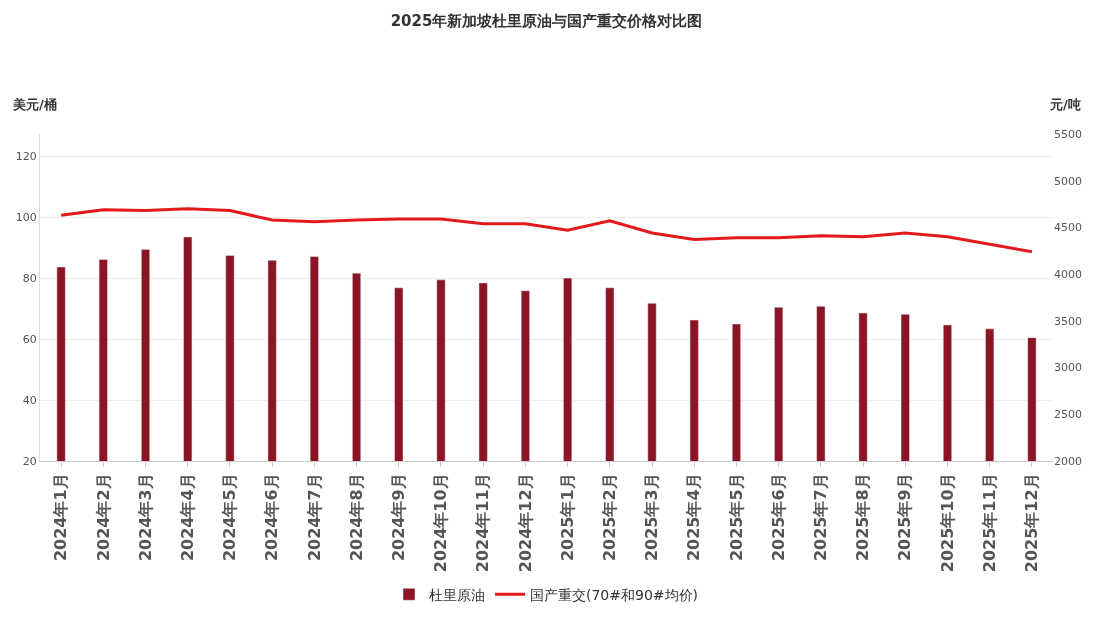 The width and height of the screenshot is (1093, 623). What do you see at coordinates (26, 157) in the screenshot?
I see `y-tick-label: 120` at bounding box center [26, 157].